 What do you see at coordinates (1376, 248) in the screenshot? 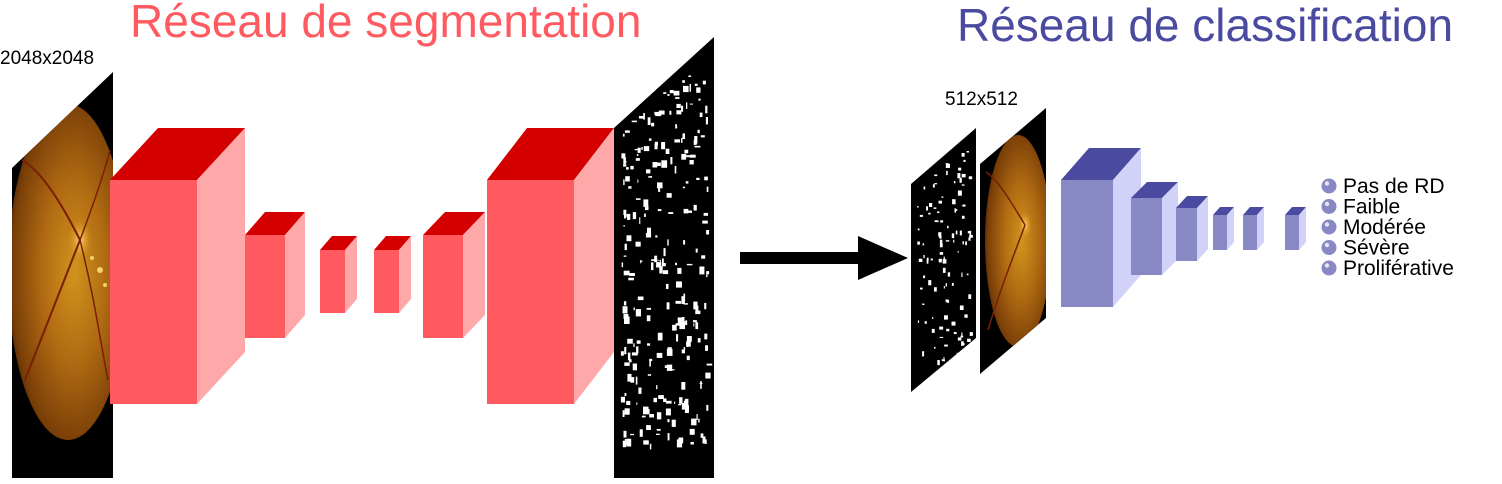
I see `class-label: Sévère` at bounding box center [1376, 248].